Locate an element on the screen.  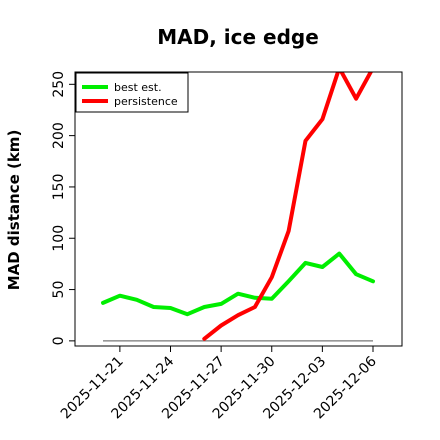
legend-label: persistence is located at coordinates (146, 101).